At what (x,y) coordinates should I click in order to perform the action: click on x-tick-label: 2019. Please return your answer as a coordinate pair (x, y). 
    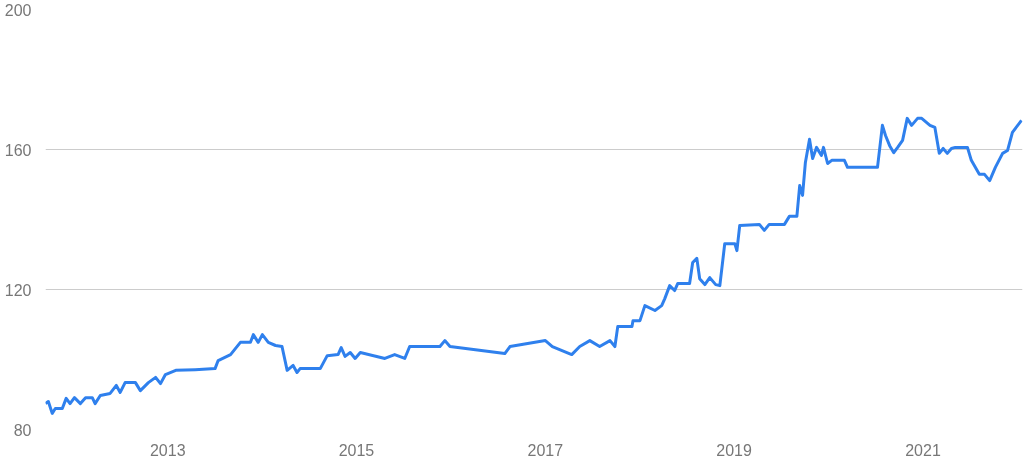
    Looking at the image, I should click on (734, 450).